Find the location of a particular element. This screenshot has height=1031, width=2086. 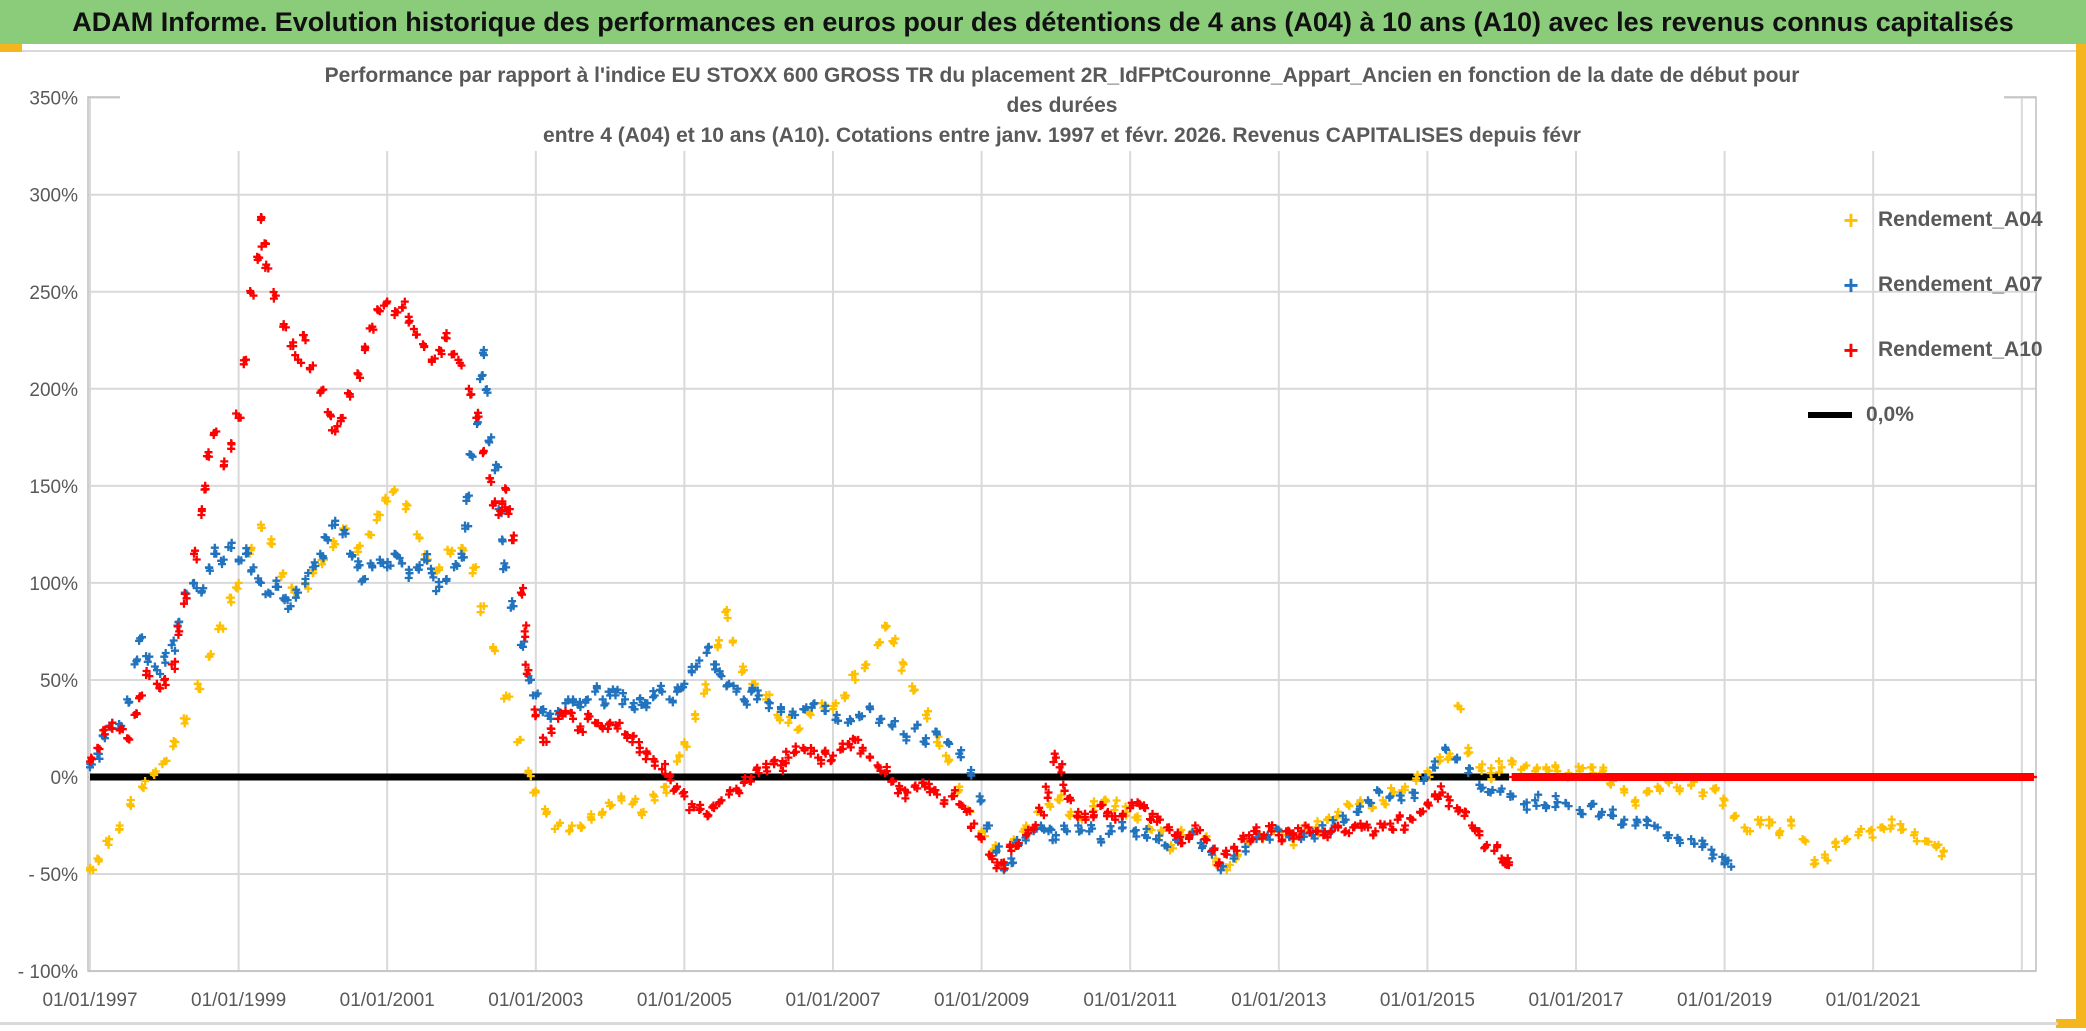

x-tick-label: 01/01/2009 is located at coordinates (981, 1000).